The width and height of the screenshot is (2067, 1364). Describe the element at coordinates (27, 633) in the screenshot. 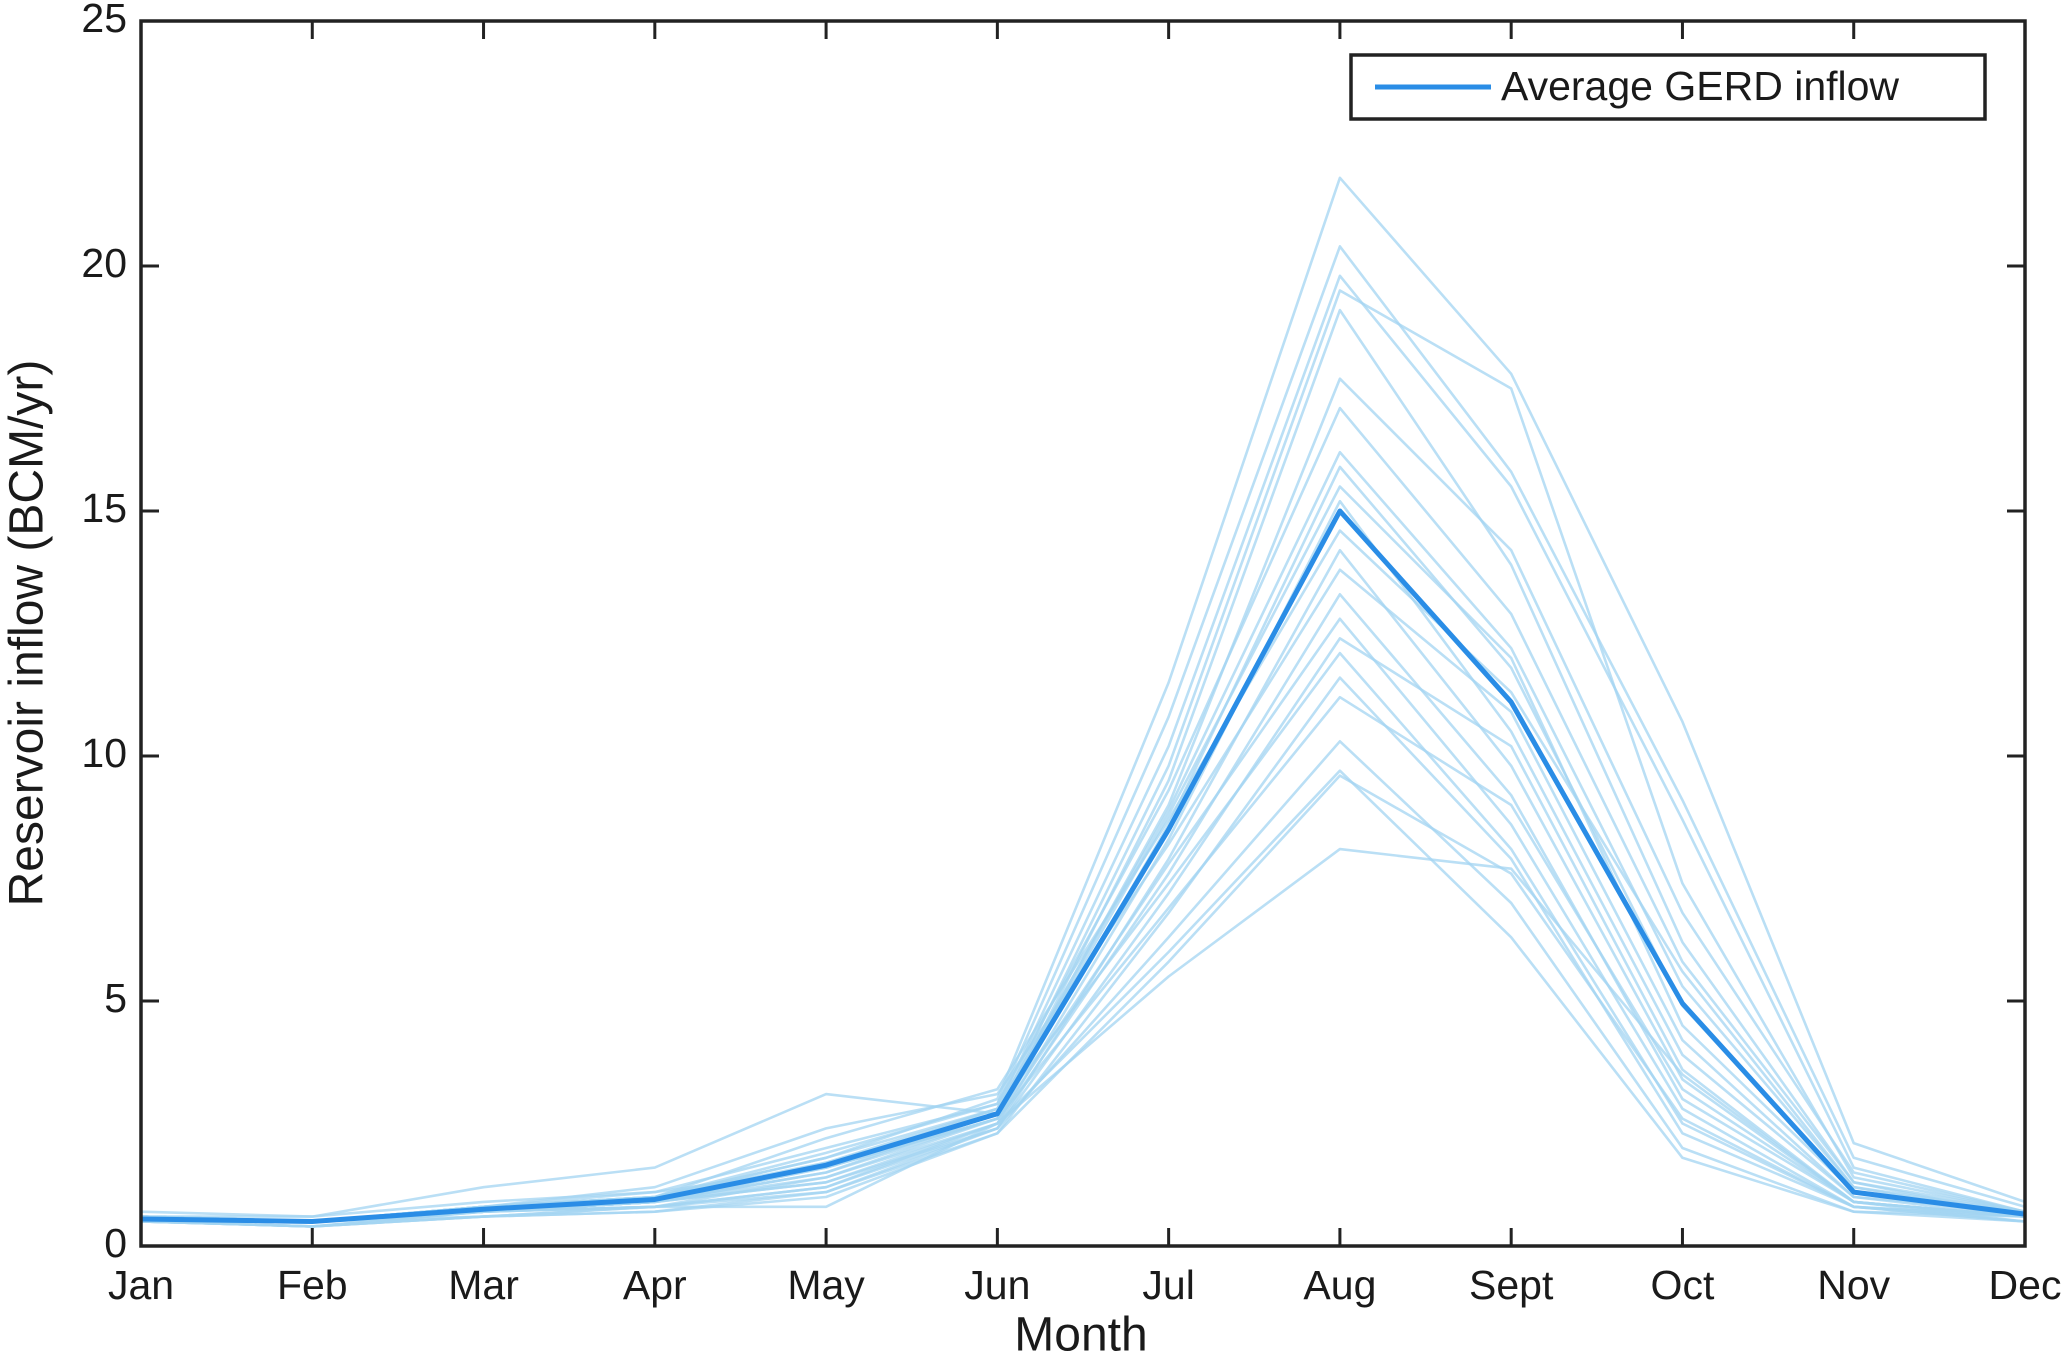

I see `y-axis-label: Reservoir inflow (BCM/yr)` at that location.